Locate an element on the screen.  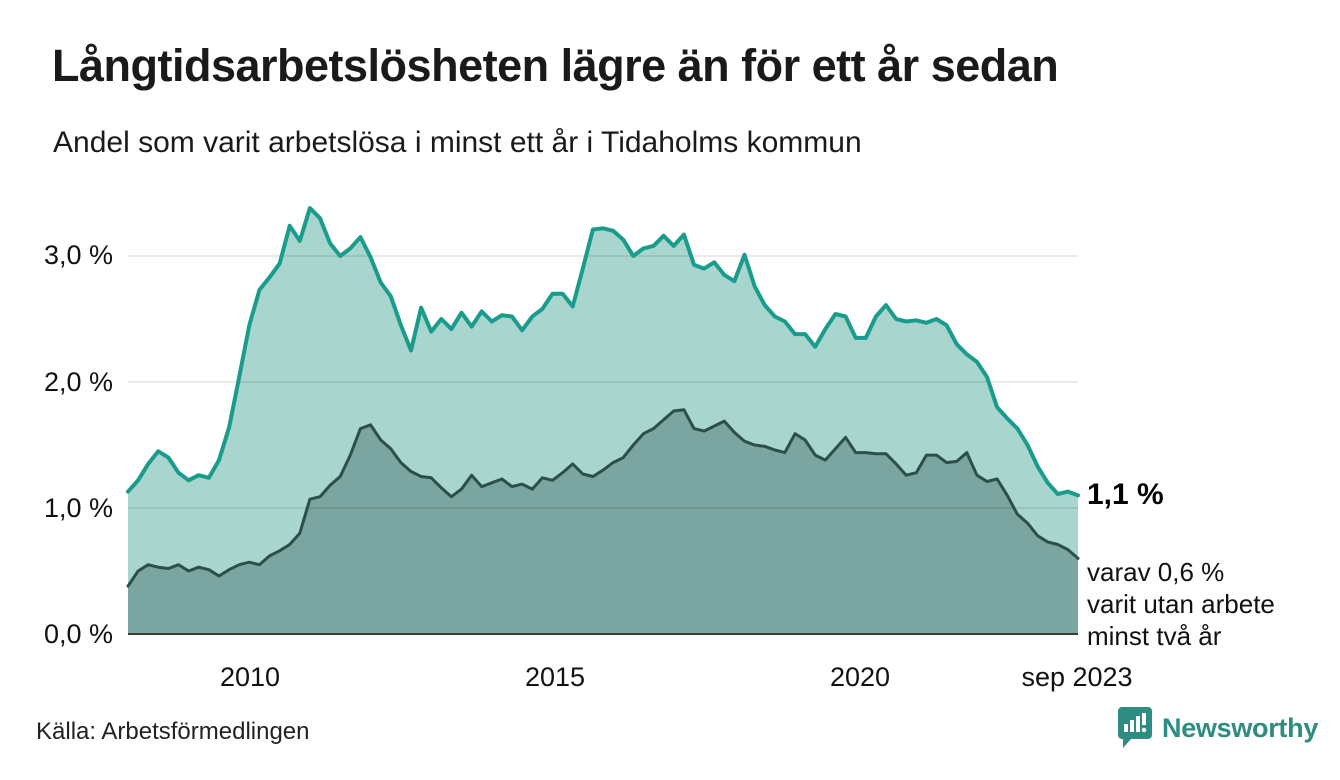
y-axis-tick: 0,0 % is located at coordinates (78, 634).